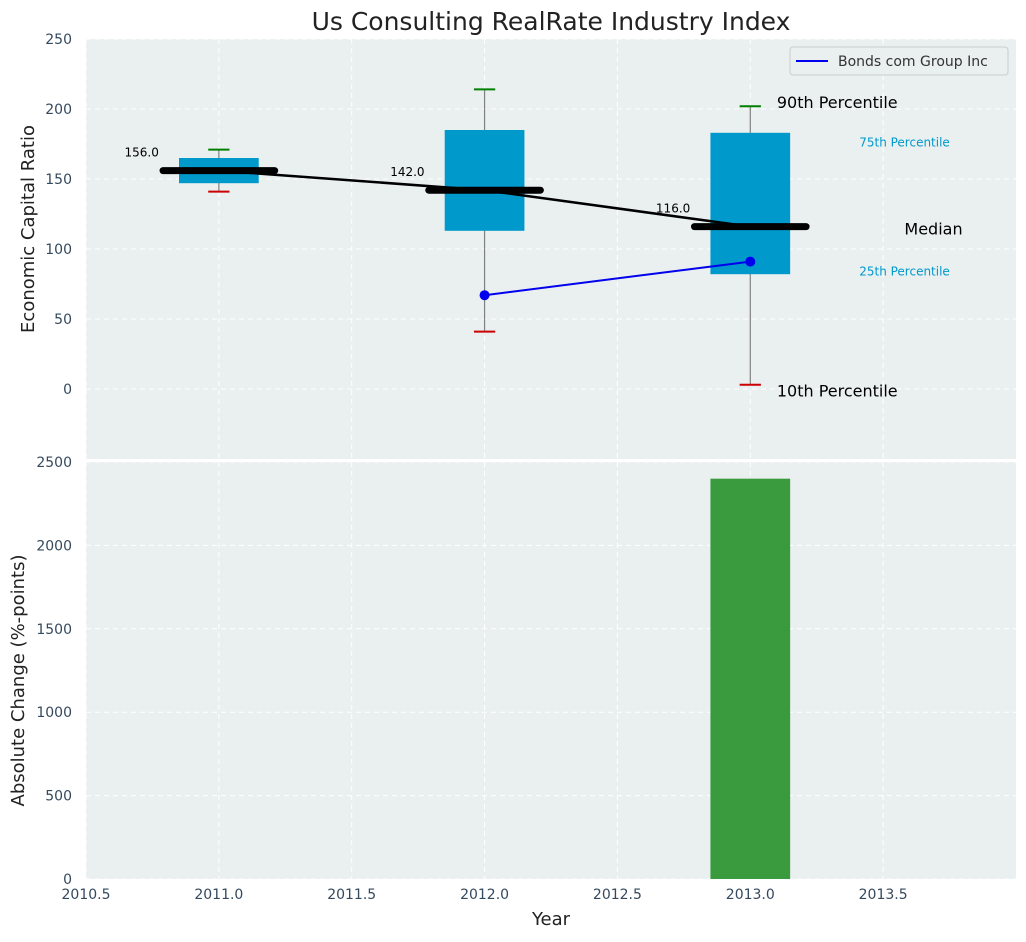 This screenshot has width=1026, height=942. What do you see at coordinates (750, 895) in the screenshot?
I see `x-tick-label: 2013.0` at bounding box center [750, 895].